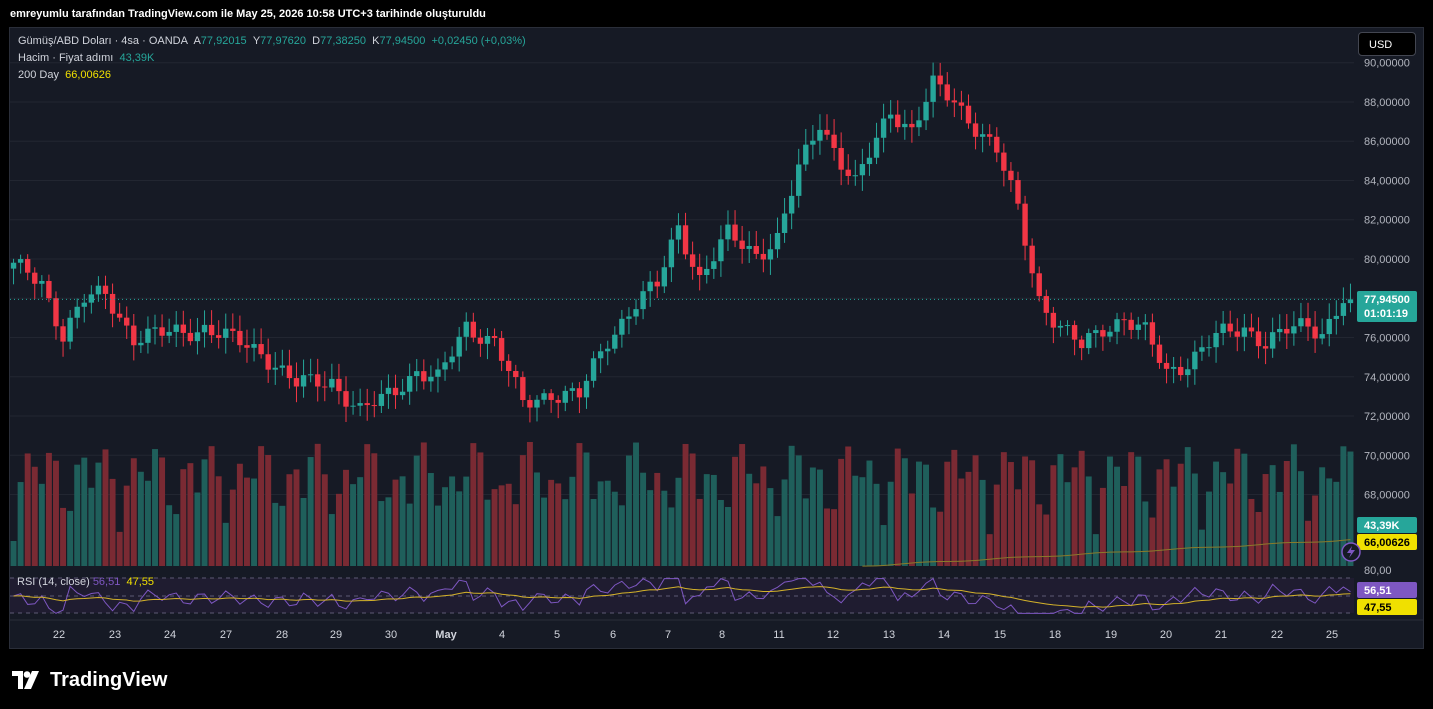  What do you see at coordinates (668, 635) in the screenshot?
I see `time-tick-label: 7` at bounding box center [668, 635].